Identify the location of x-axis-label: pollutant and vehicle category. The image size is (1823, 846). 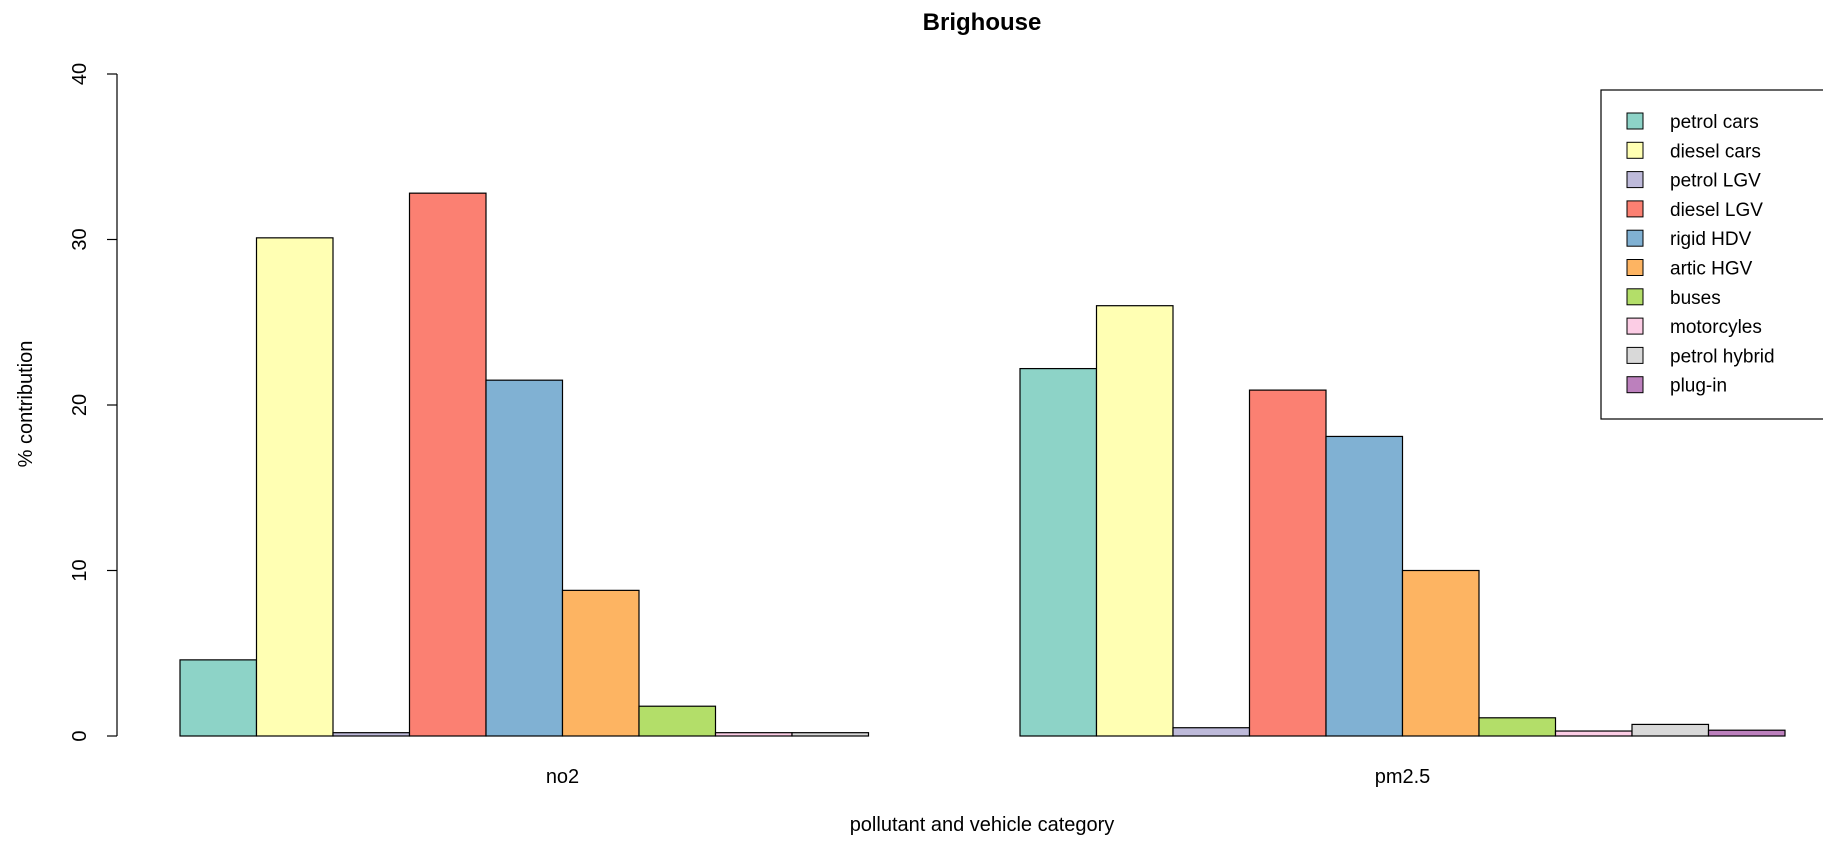
(982, 825).